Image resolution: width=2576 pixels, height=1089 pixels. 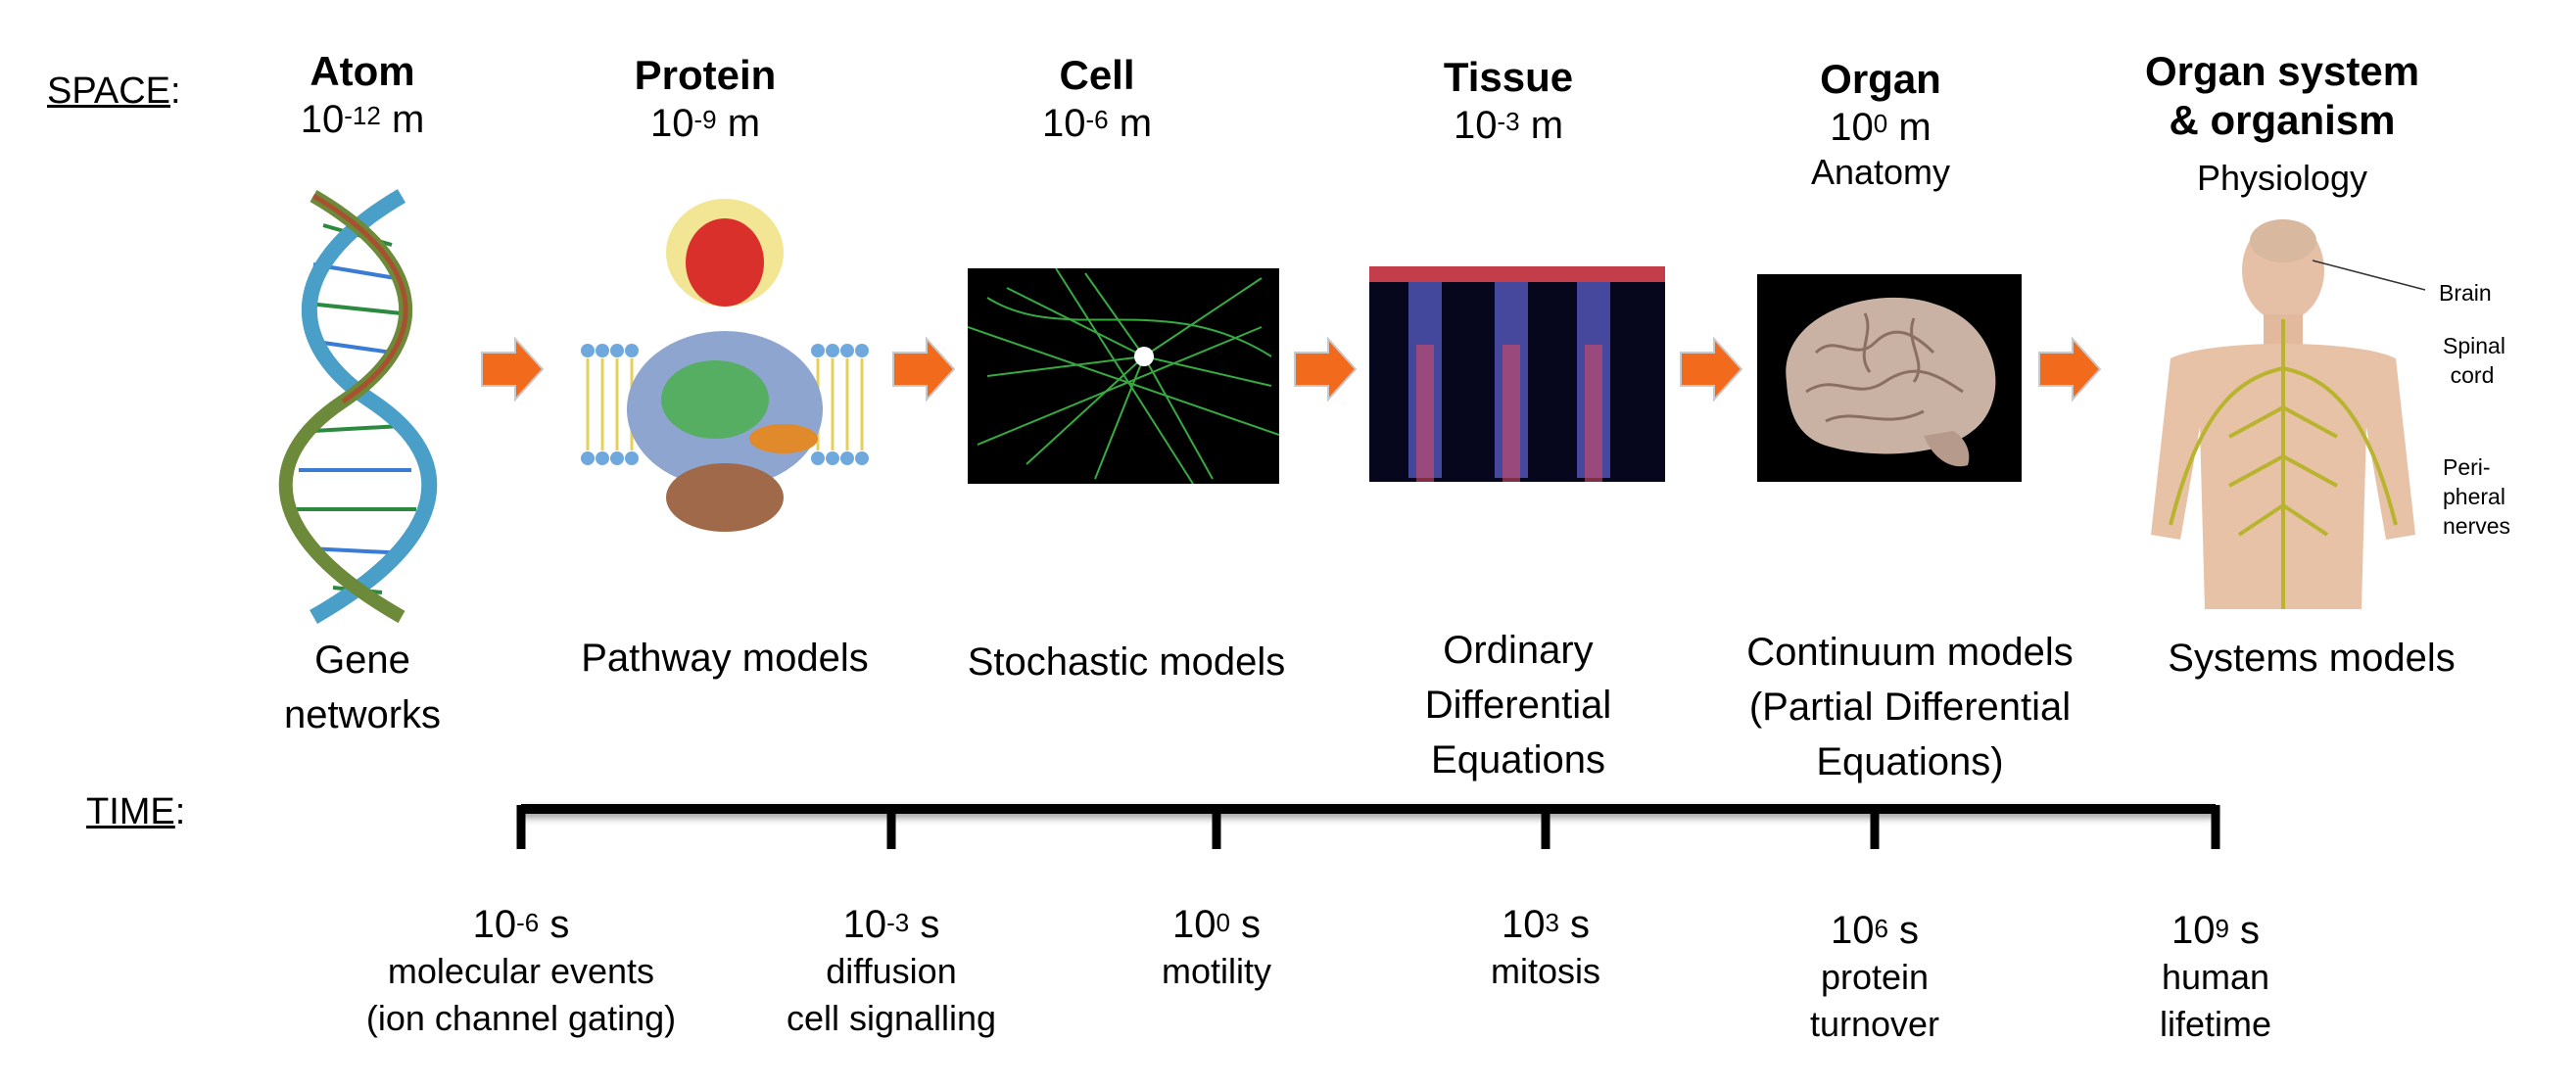 I want to click on scale-protein-header: Protein 10-9 m, so click(x=705, y=99).